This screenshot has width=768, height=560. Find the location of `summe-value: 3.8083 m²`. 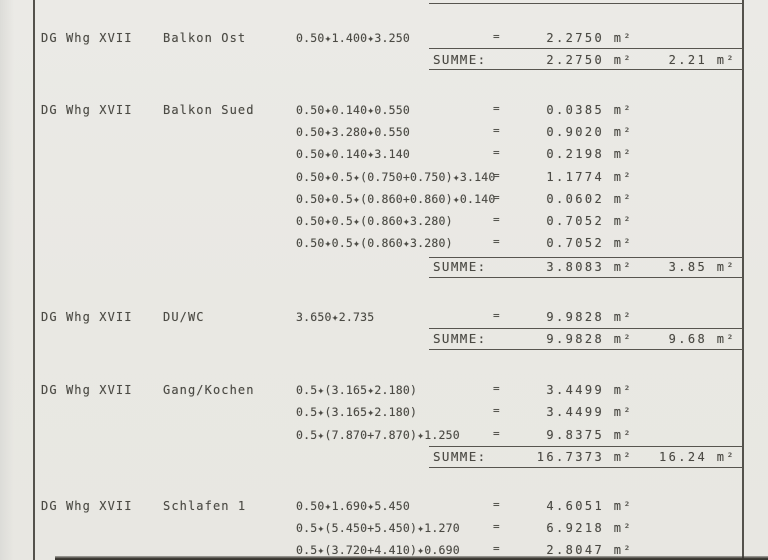

summe-value: 3.8083 m² is located at coordinates (589, 267).